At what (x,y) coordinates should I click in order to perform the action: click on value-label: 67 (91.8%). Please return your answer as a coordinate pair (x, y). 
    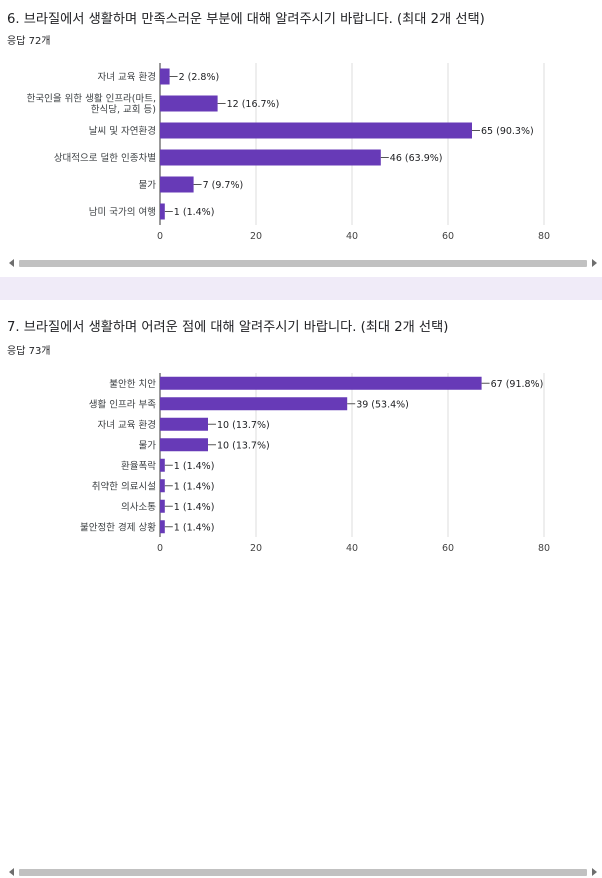
    Looking at the image, I should click on (517, 384).